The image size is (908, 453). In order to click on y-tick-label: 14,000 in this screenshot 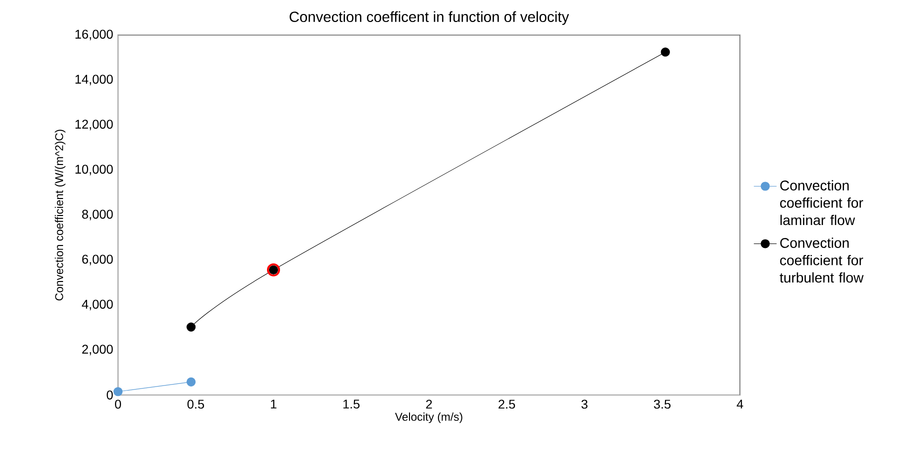, I will do `click(94, 80)`.